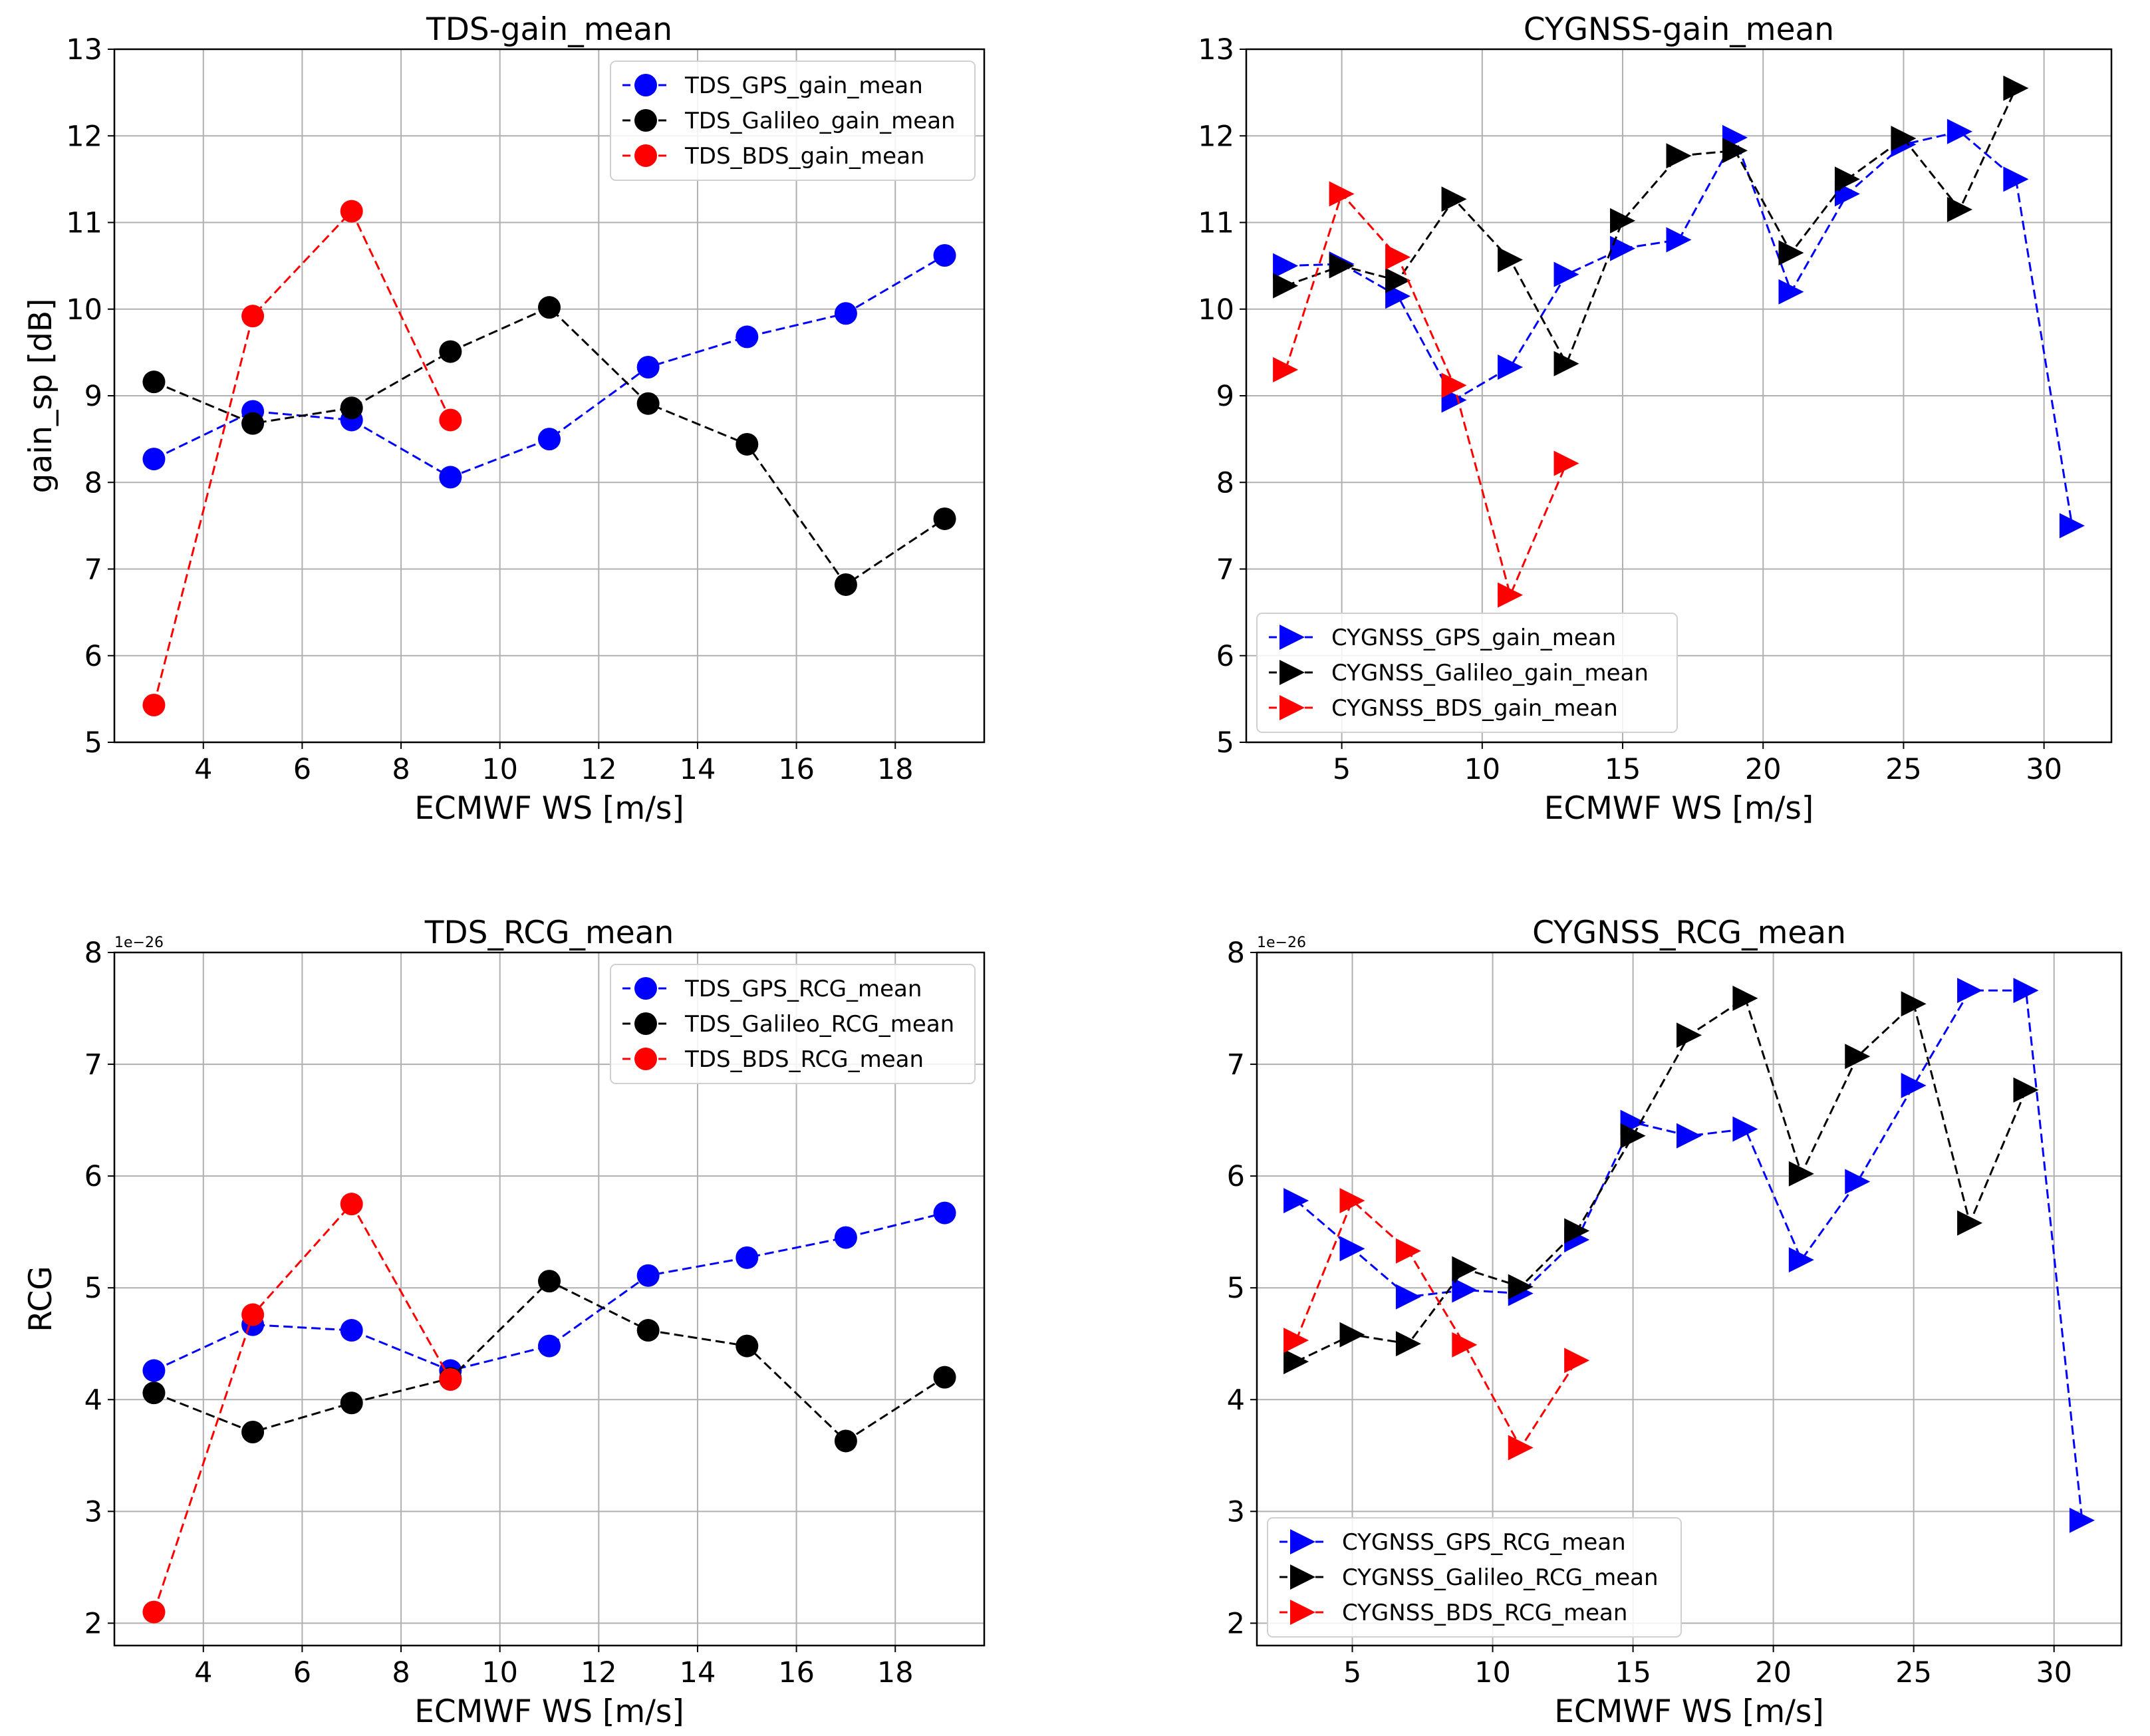 Image resolution: width=2150 pixels, height=1736 pixels. Describe the element at coordinates (1474, 708) in the screenshot. I see `legend-label: CYGNSS_BDS_gain_mean` at that location.